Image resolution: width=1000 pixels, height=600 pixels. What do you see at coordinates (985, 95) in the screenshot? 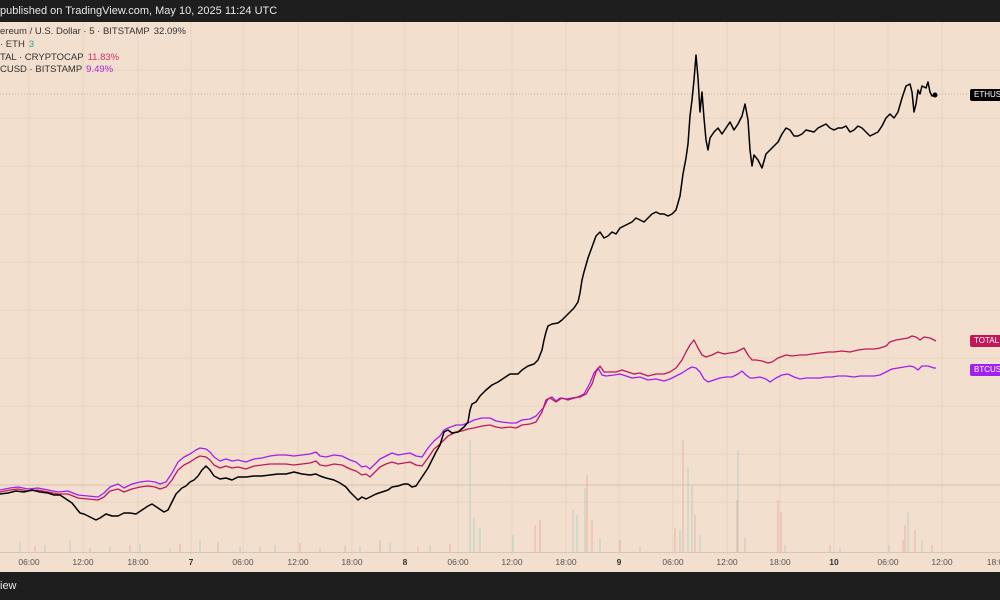
I see `ethusd-price-tag: ETHUSD` at bounding box center [985, 95].